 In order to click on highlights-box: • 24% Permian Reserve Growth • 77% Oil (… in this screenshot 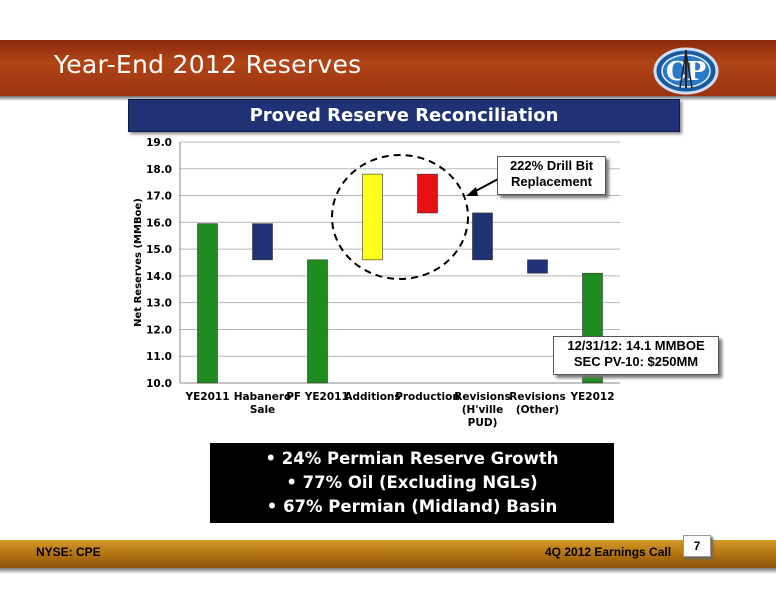, I will do `click(412, 483)`.